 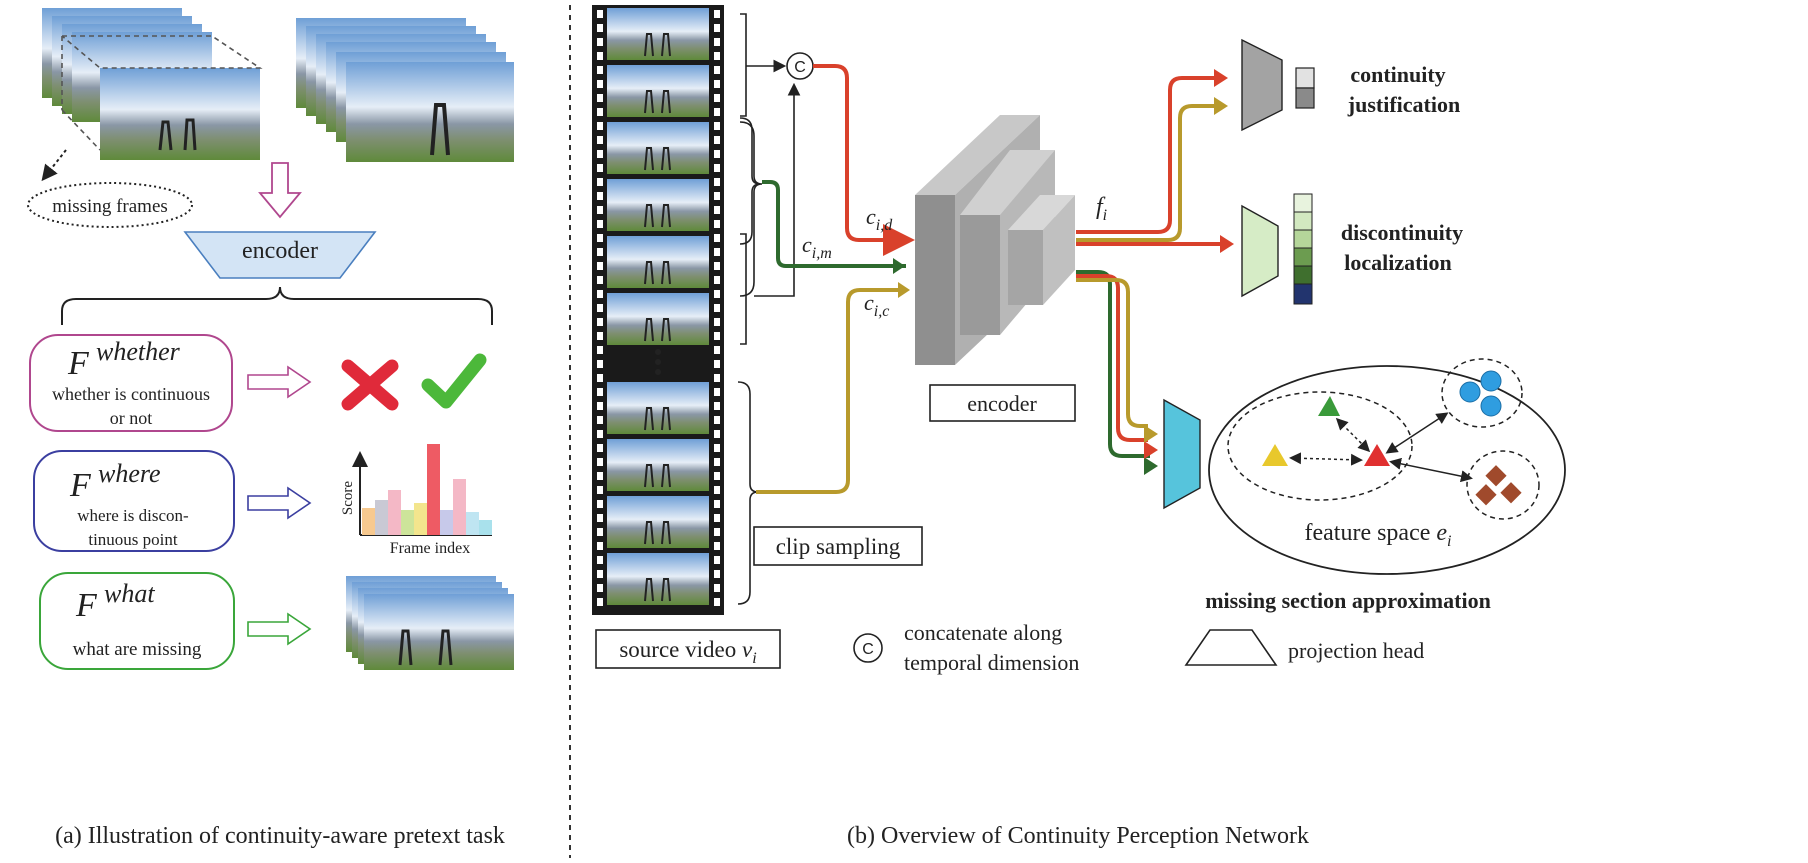 What do you see at coordinates (454, 381) in the screenshot?
I see `check-icon` at bounding box center [454, 381].